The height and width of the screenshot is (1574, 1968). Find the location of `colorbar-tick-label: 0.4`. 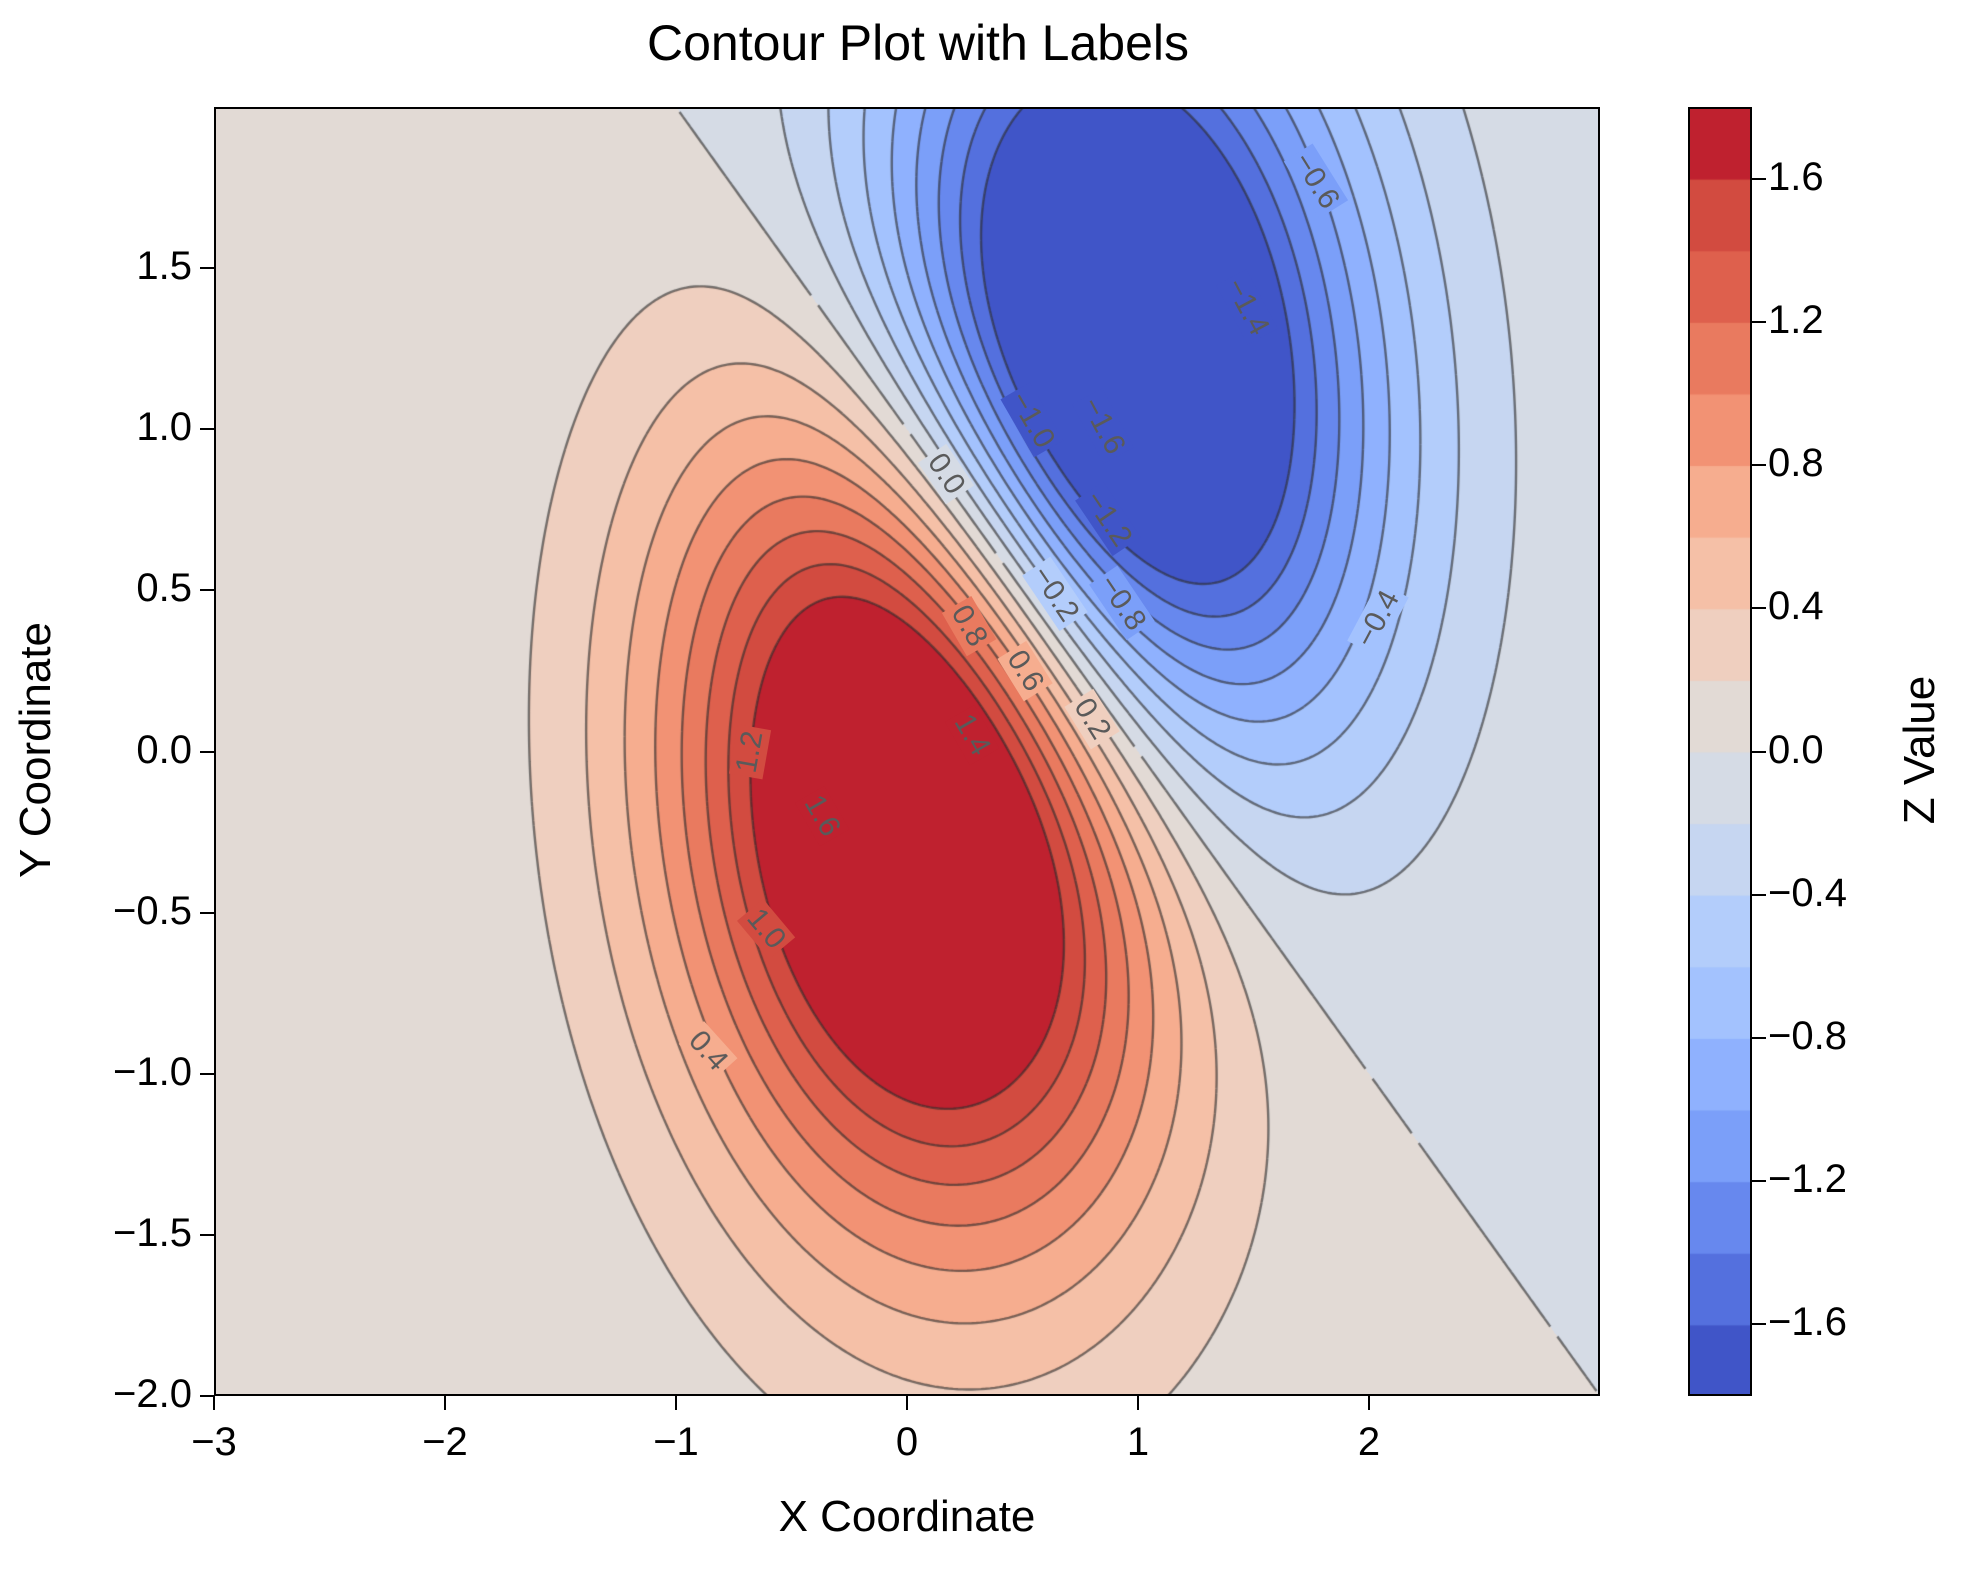

colorbar-tick-label: 0.4 is located at coordinates (1796, 606).